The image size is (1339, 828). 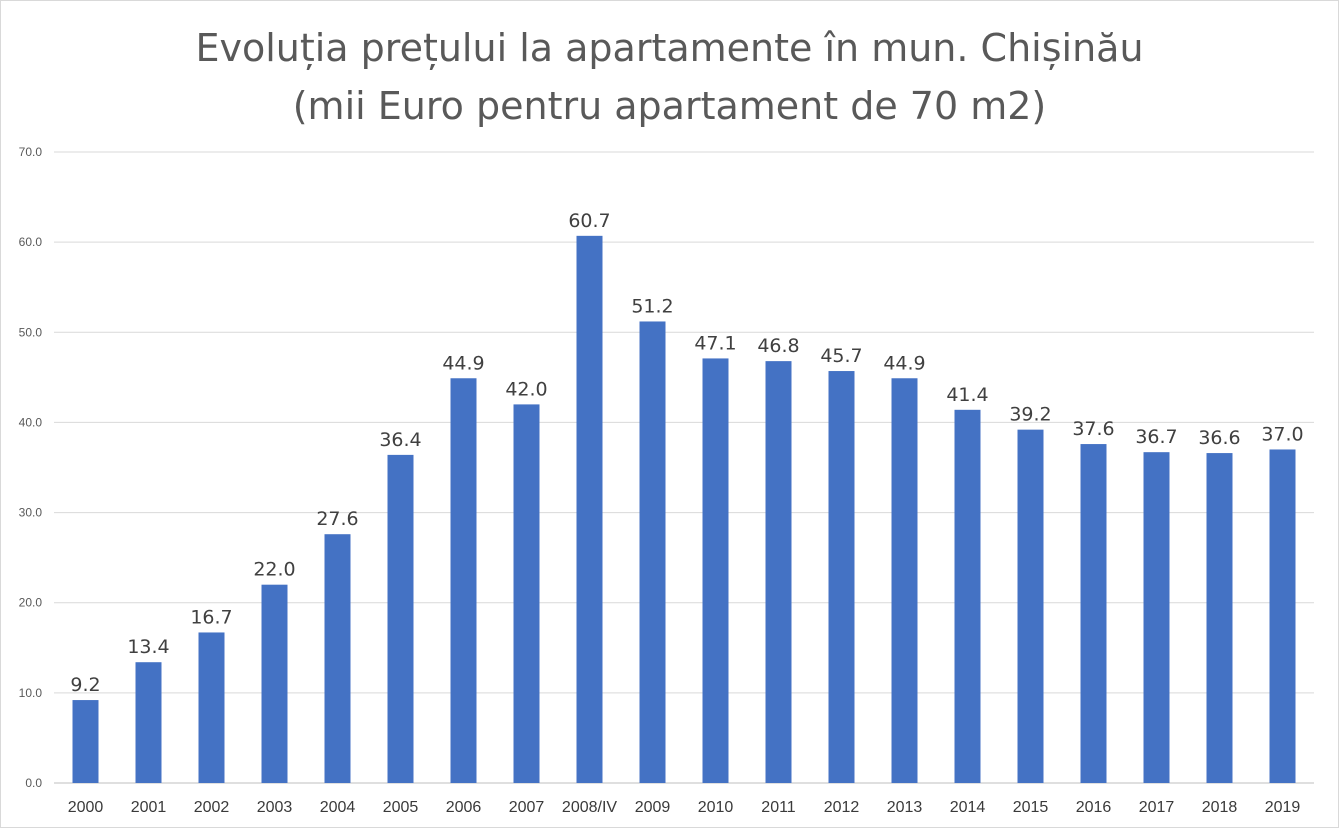 What do you see at coordinates (527, 807) in the screenshot?
I see `x-tick-label: 2007` at bounding box center [527, 807].